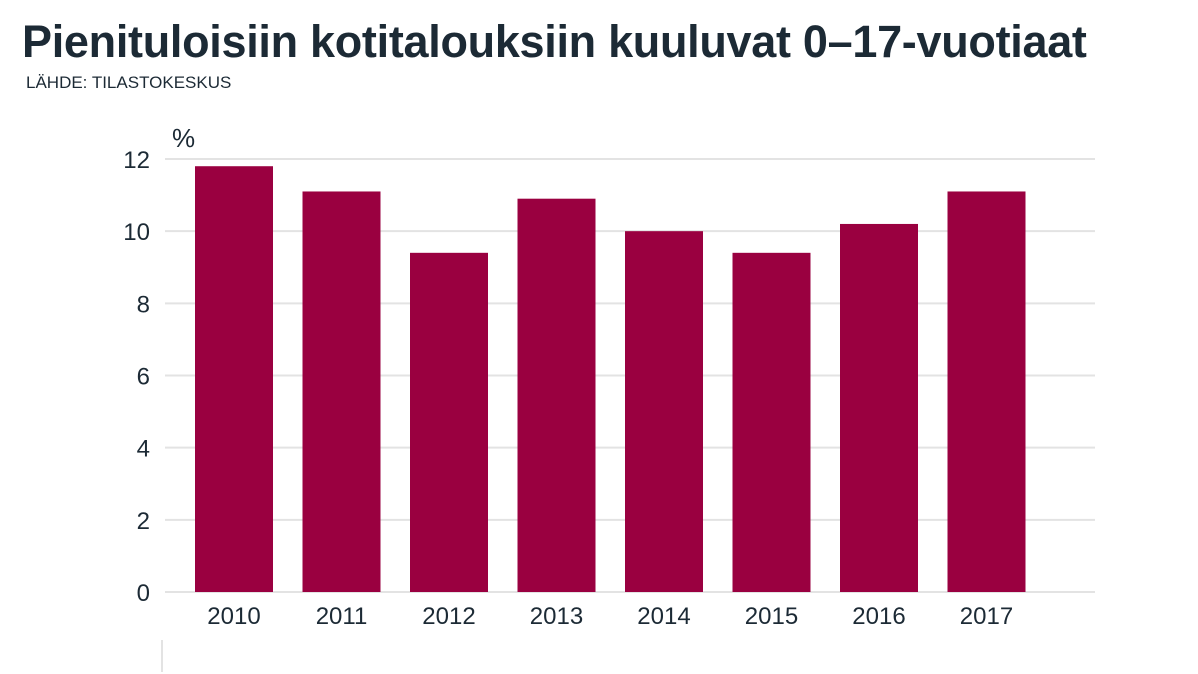 This screenshot has height=674, width=1198. What do you see at coordinates (448, 616) in the screenshot?
I see `x-tick-label: 2012` at bounding box center [448, 616].